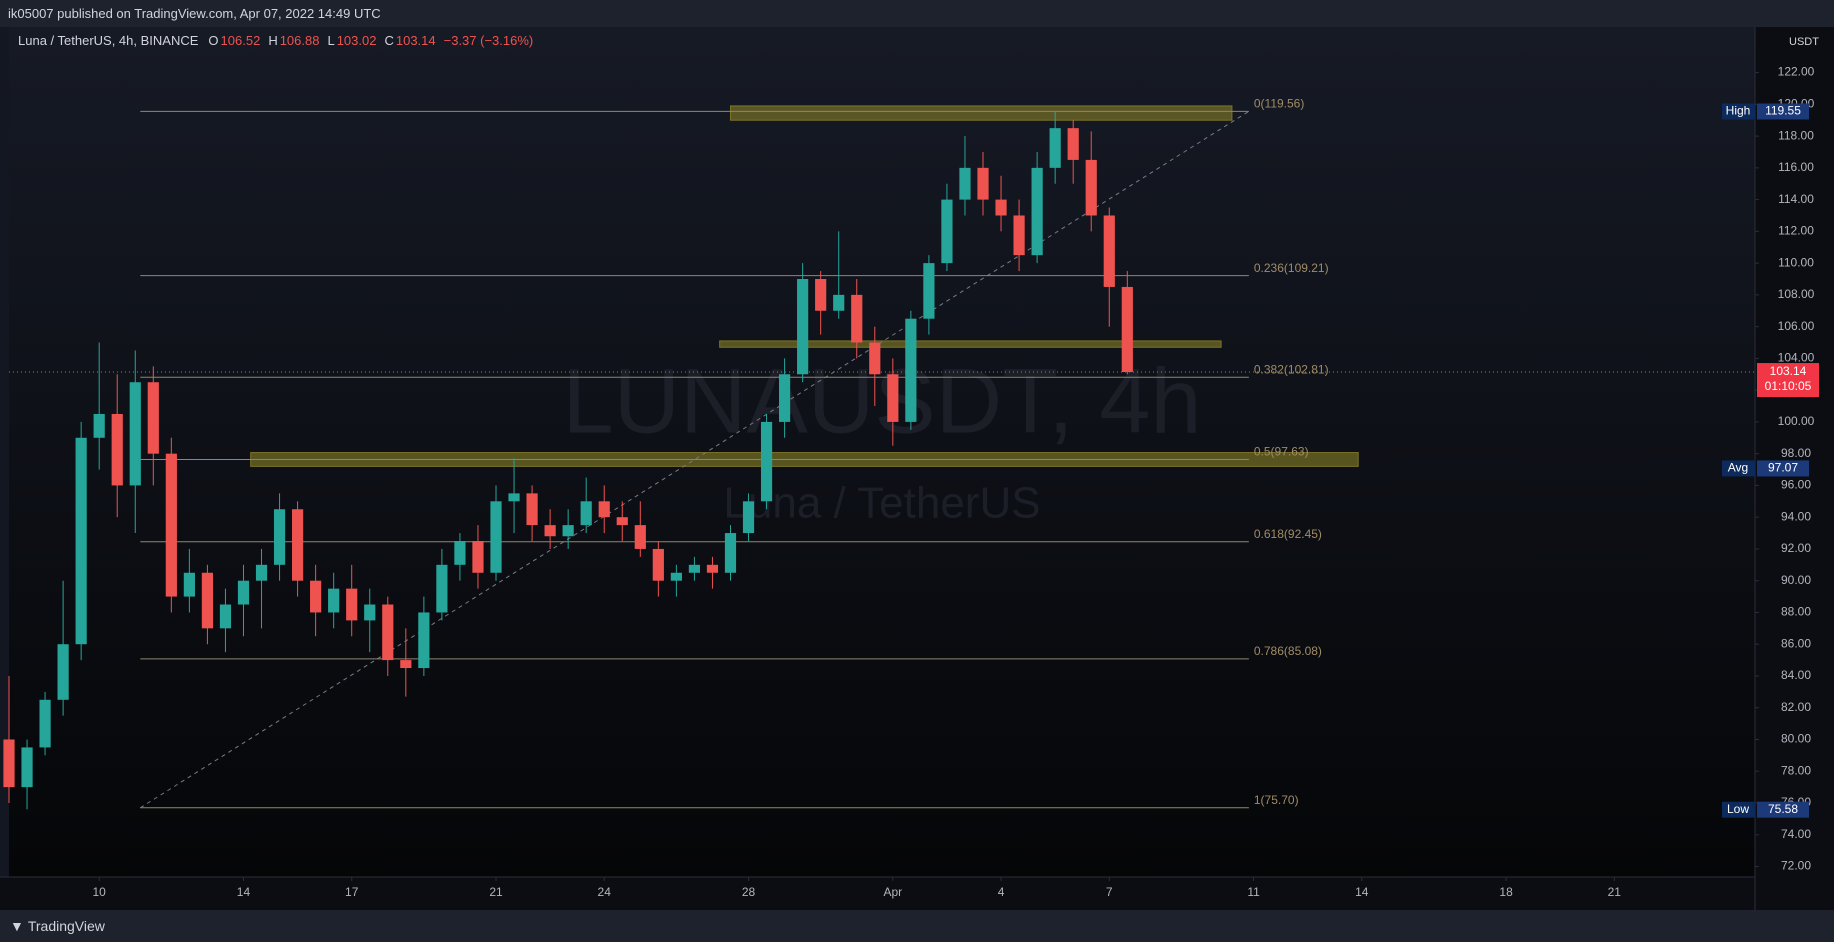 The height and width of the screenshot is (942, 1834). What do you see at coordinates (970, 344) in the screenshot?
I see `zone` at bounding box center [970, 344].